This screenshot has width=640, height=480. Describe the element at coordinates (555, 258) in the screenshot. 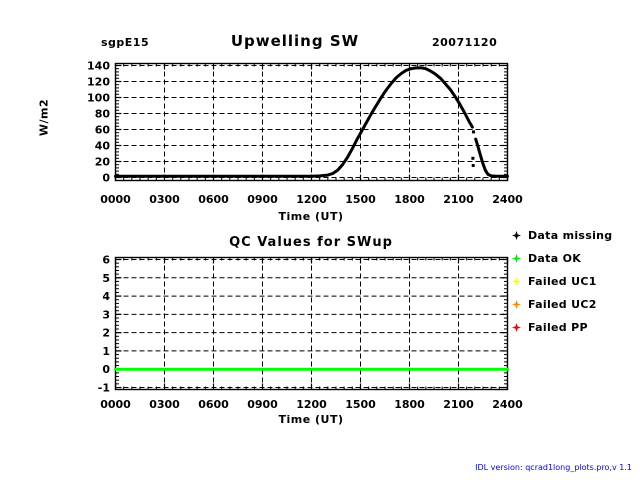

I see `legend-label: Data OK` at that location.